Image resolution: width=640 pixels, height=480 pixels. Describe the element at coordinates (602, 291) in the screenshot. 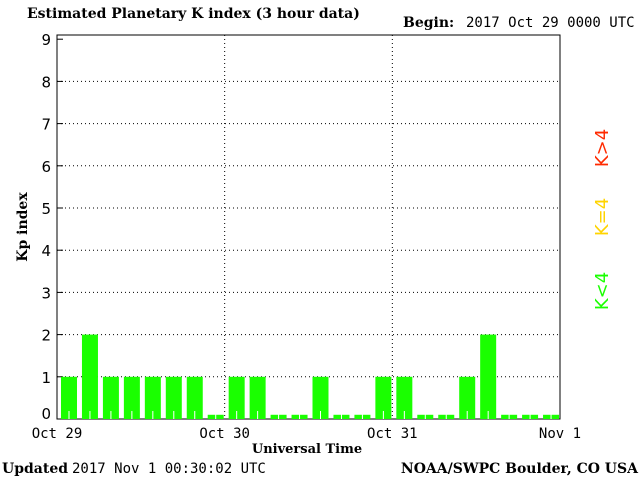

I see `legend-item-k-less-4: K<4` at that location.